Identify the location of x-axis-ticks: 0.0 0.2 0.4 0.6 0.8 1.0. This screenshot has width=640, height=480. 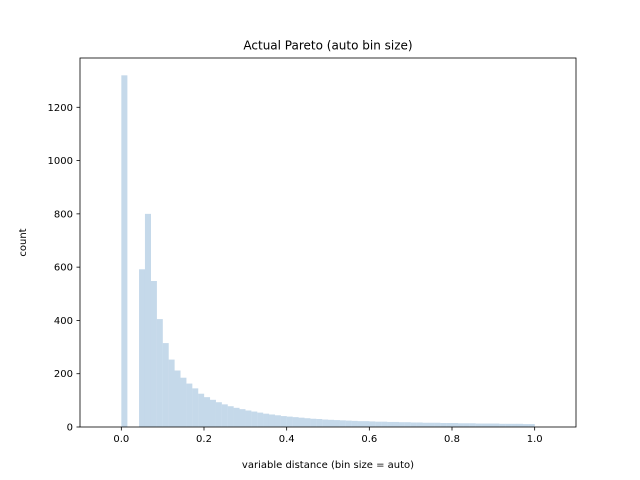
(328, 436).